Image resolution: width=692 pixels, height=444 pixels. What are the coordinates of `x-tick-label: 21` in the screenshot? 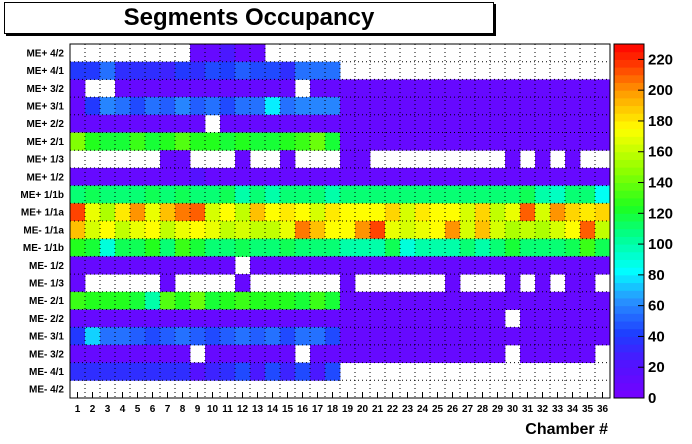 It's located at (378, 409).